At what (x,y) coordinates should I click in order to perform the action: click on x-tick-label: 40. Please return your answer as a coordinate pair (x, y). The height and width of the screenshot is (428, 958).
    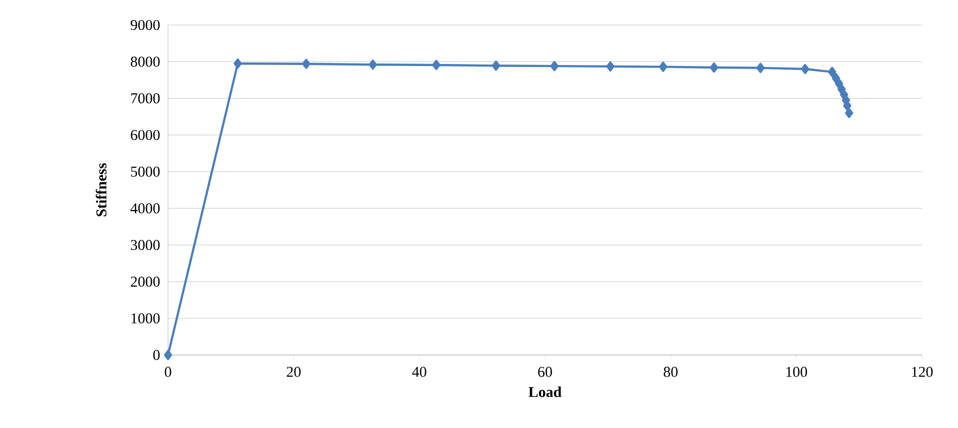
    Looking at the image, I should click on (419, 371).